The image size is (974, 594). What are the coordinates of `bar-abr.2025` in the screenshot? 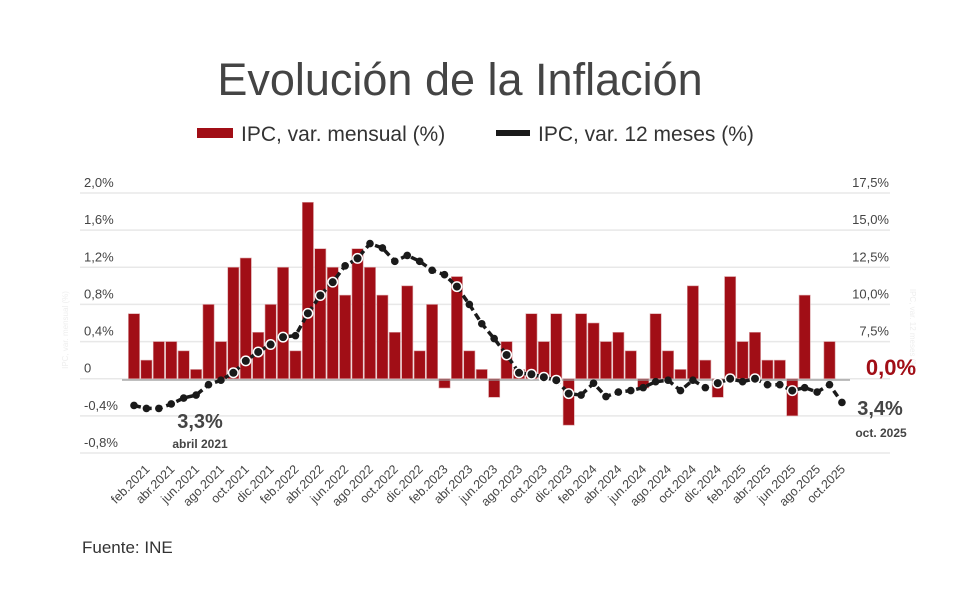 It's located at (767, 369).